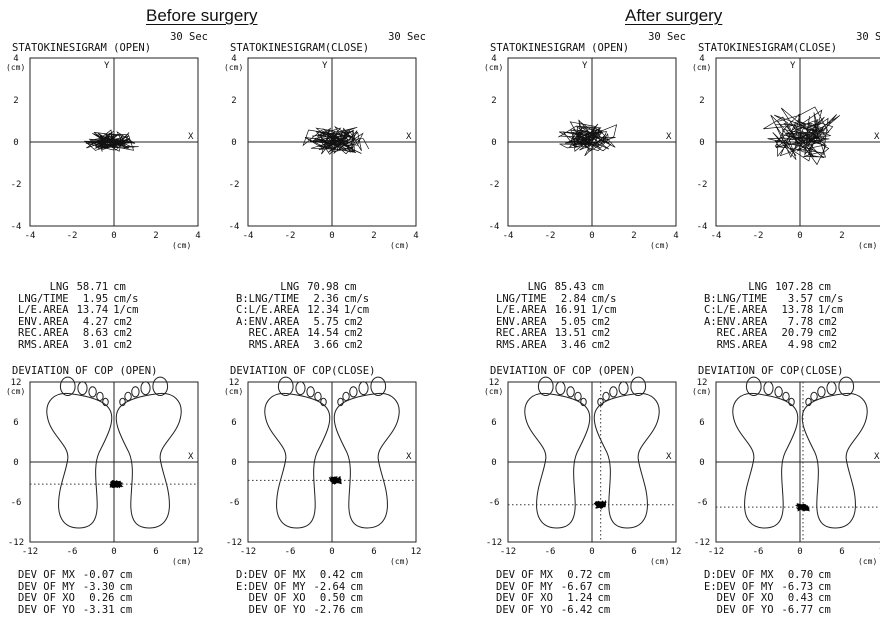  I want to click on header-before-surgery: Before surgery, so click(202, 15).